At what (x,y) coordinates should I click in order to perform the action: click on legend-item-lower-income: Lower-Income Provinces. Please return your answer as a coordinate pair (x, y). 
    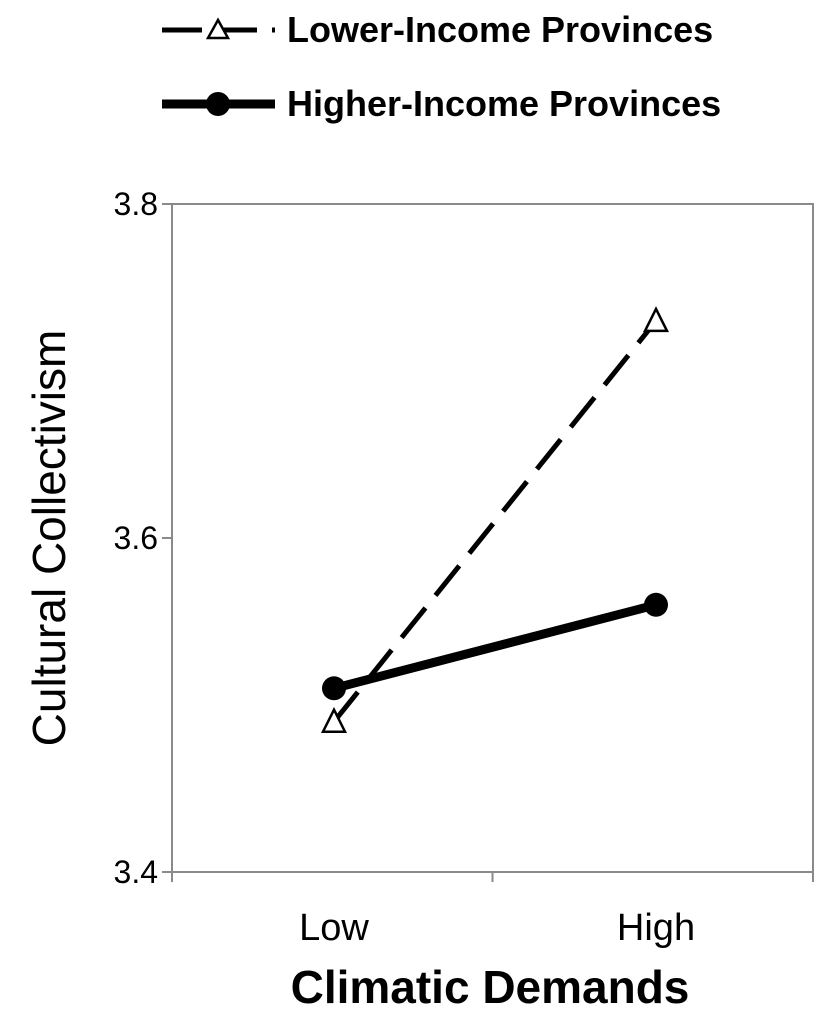
    Looking at the image, I should click on (437, 29).